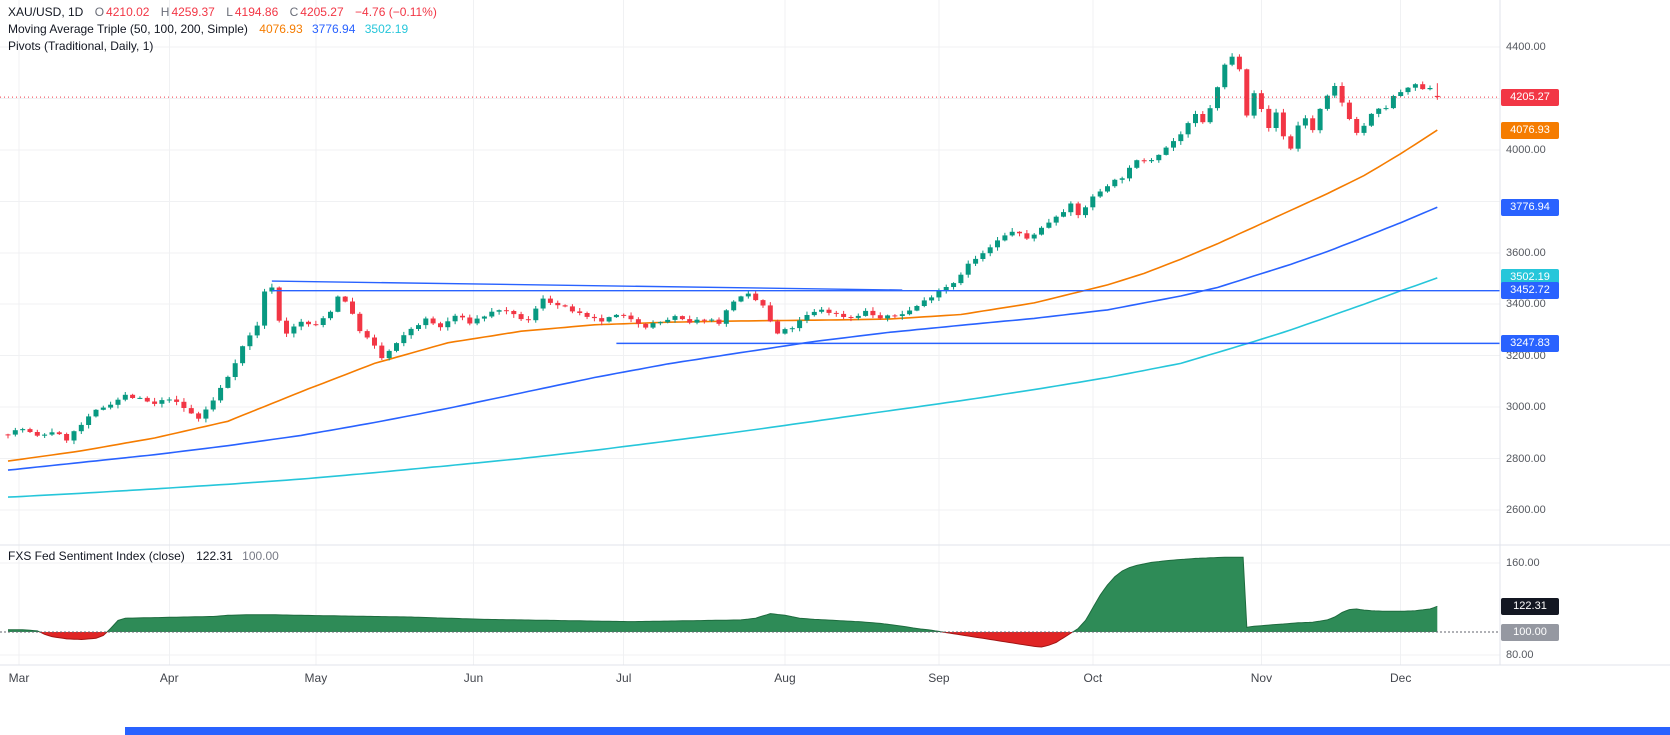  What do you see at coordinates (1526, 407) in the screenshot?
I see `price-tick-label: 3000.00` at bounding box center [1526, 407].